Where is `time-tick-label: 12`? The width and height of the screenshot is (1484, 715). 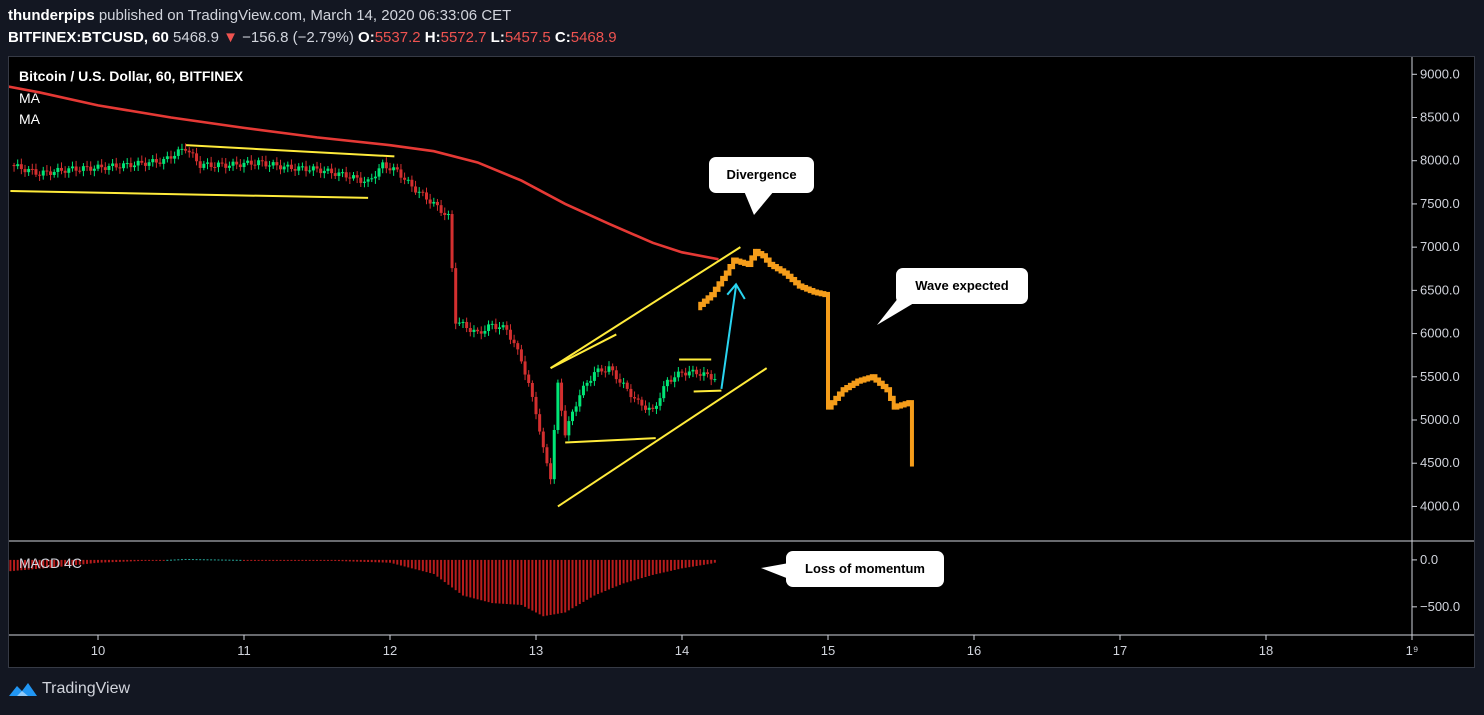 time-tick-label: 12 is located at coordinates (390, 650).